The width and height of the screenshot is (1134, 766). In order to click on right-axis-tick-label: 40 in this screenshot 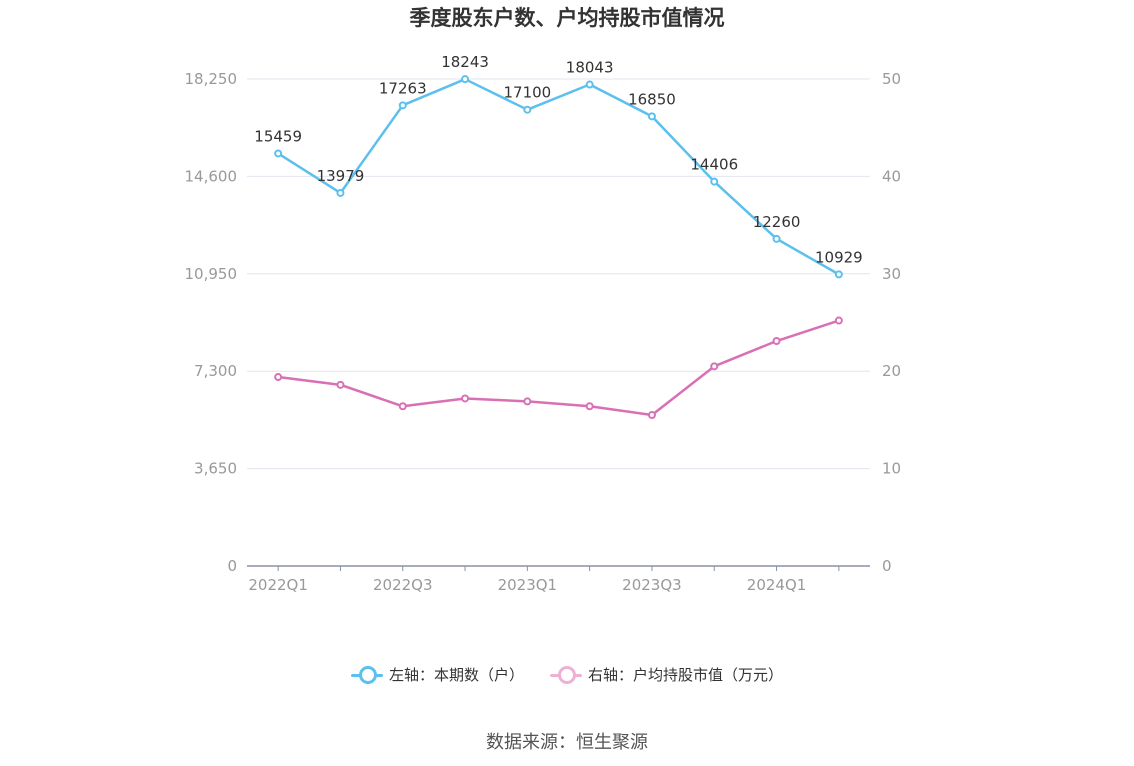, I will do `click(891, 176)`.